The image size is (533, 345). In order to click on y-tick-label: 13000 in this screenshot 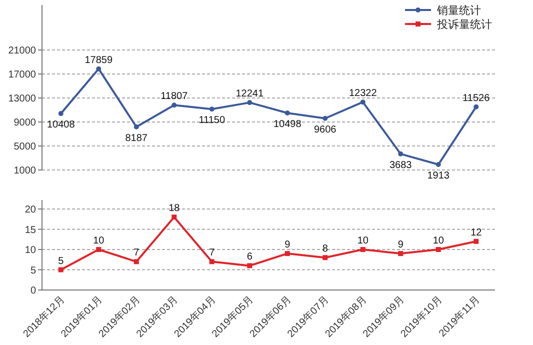, I will do `click(22, 99)`.